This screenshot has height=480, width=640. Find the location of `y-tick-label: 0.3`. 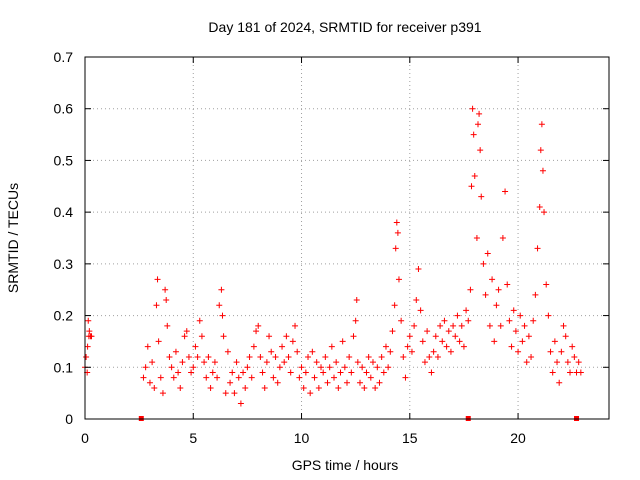

y-tick-label: 0.3 is located at coordinates (64, 264).